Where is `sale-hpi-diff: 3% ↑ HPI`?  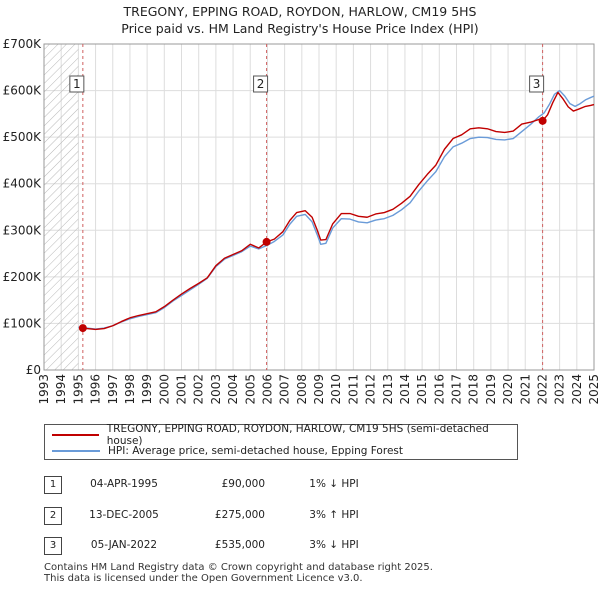 sale-hpi-diff: 3% ↑ HPI is located at coordinates (334, 515).